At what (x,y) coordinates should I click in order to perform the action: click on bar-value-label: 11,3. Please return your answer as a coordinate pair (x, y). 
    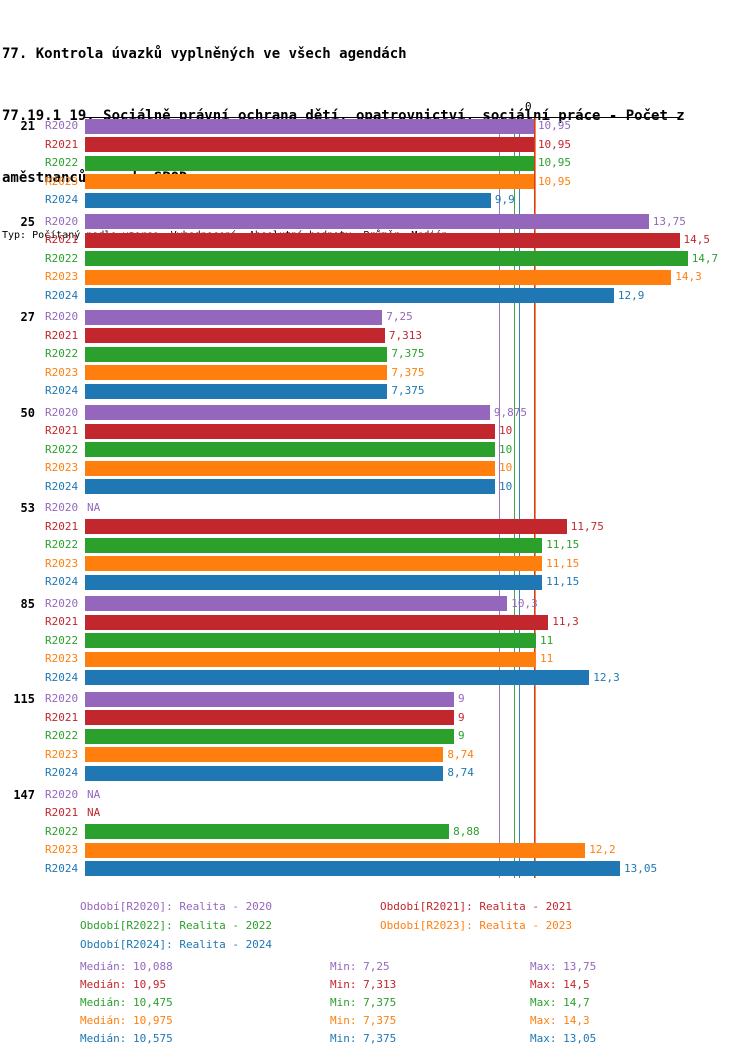
    Looking at the image, I should click on (565, 621).